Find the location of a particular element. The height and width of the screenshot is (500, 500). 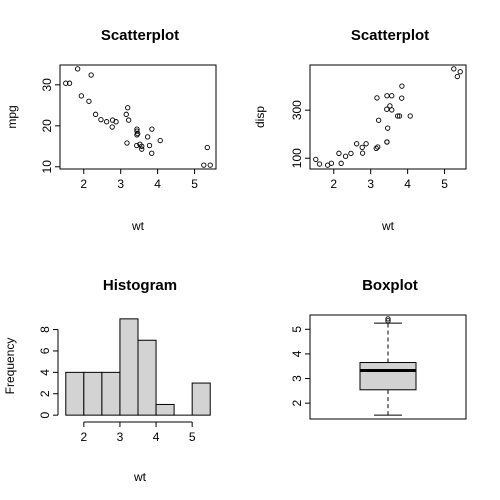

panel-title: Histogram is located at coordinates (140, 285).